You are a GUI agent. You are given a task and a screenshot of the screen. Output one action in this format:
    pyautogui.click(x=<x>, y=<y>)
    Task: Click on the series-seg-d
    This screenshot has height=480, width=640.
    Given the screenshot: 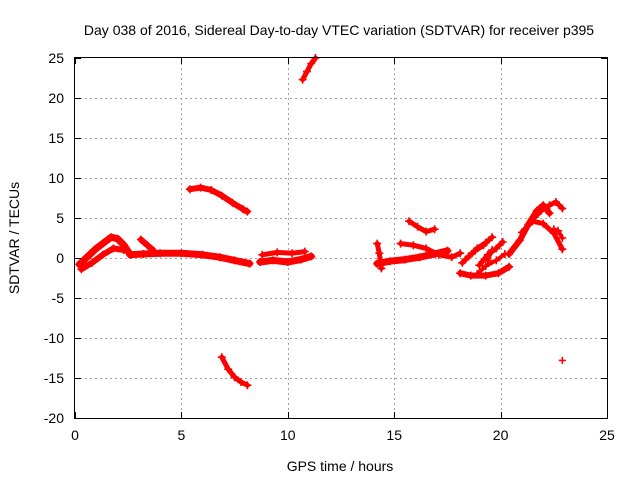 What is the action you would take?
    pyautogui.click(x=147, y=245)
    